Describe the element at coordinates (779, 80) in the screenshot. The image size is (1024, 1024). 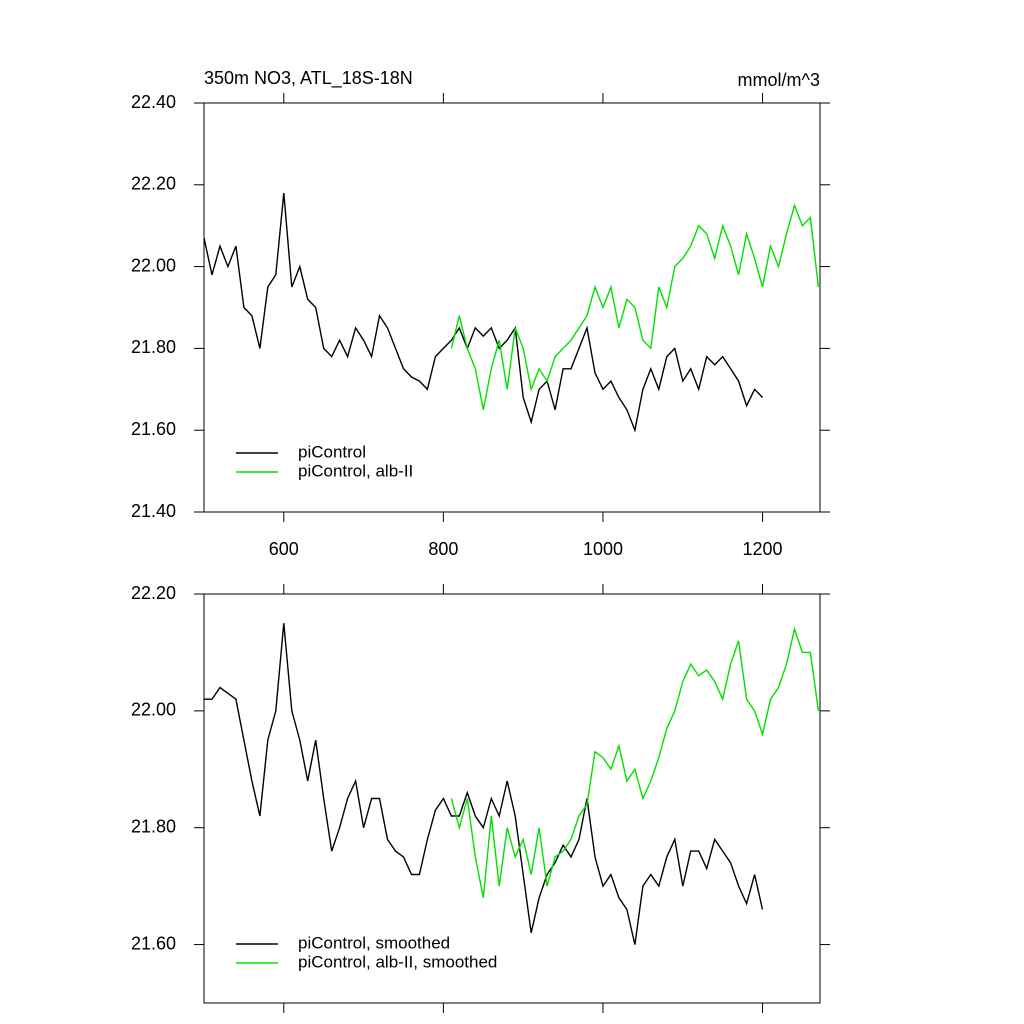
I see `units-label: mmol/m^3` at that location.